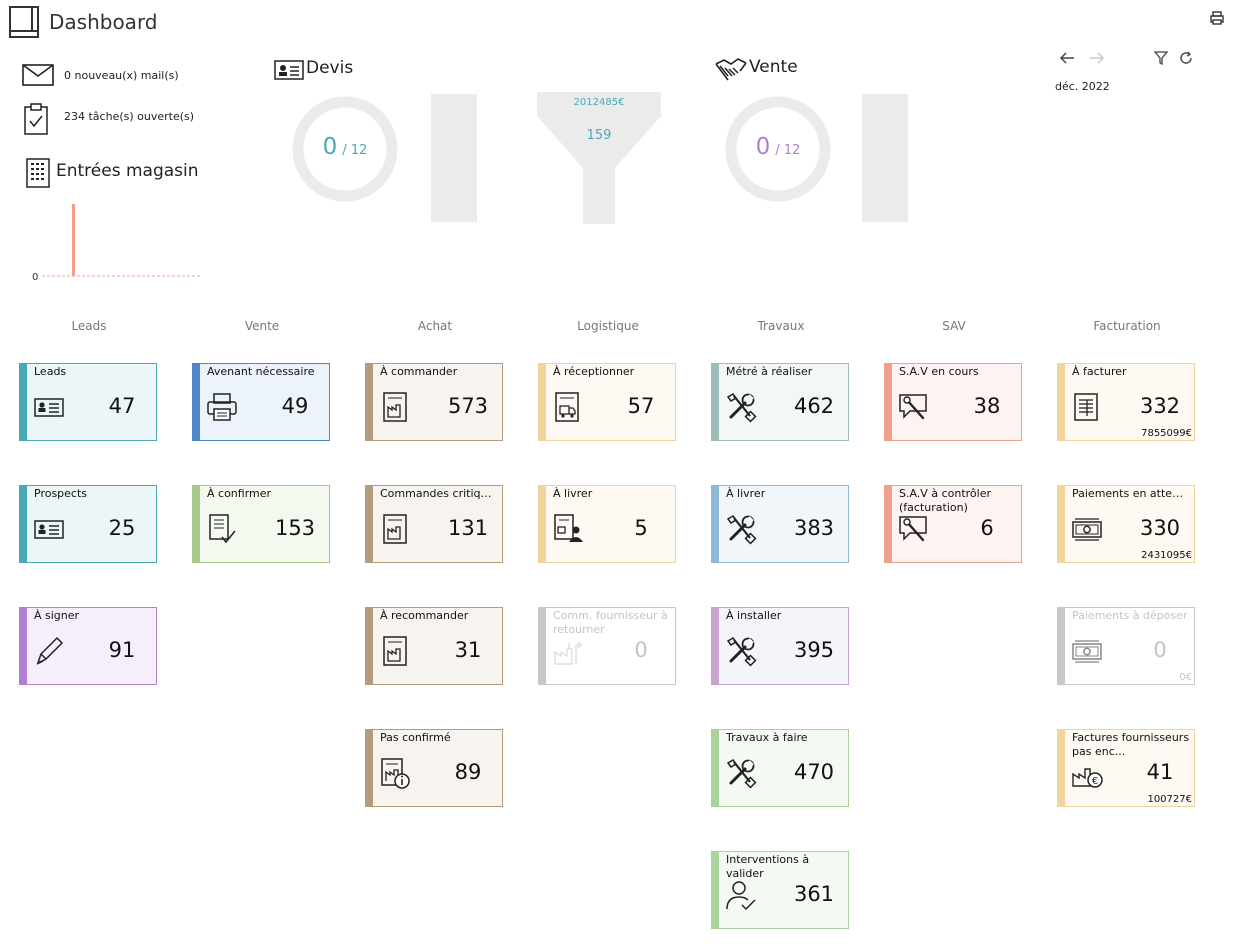 This screenshot has height=944, width=1237. What do you see at coordinates (295, 528) in the screenshot?
I see `card-value: 153` at bounding box center [295, 528].